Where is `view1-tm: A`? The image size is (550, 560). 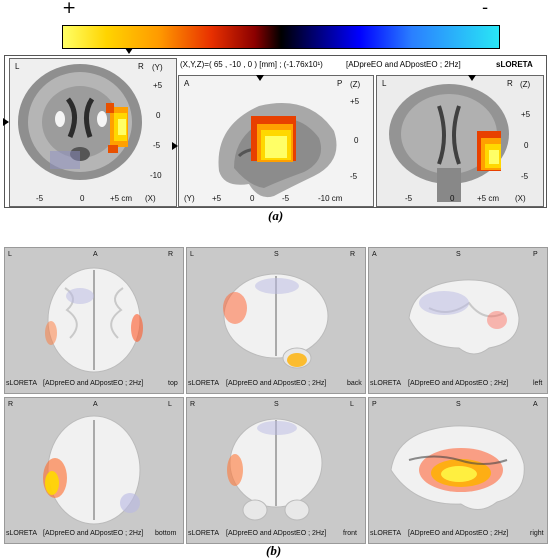 view1-tm: A is located at coordinates (95, 254).